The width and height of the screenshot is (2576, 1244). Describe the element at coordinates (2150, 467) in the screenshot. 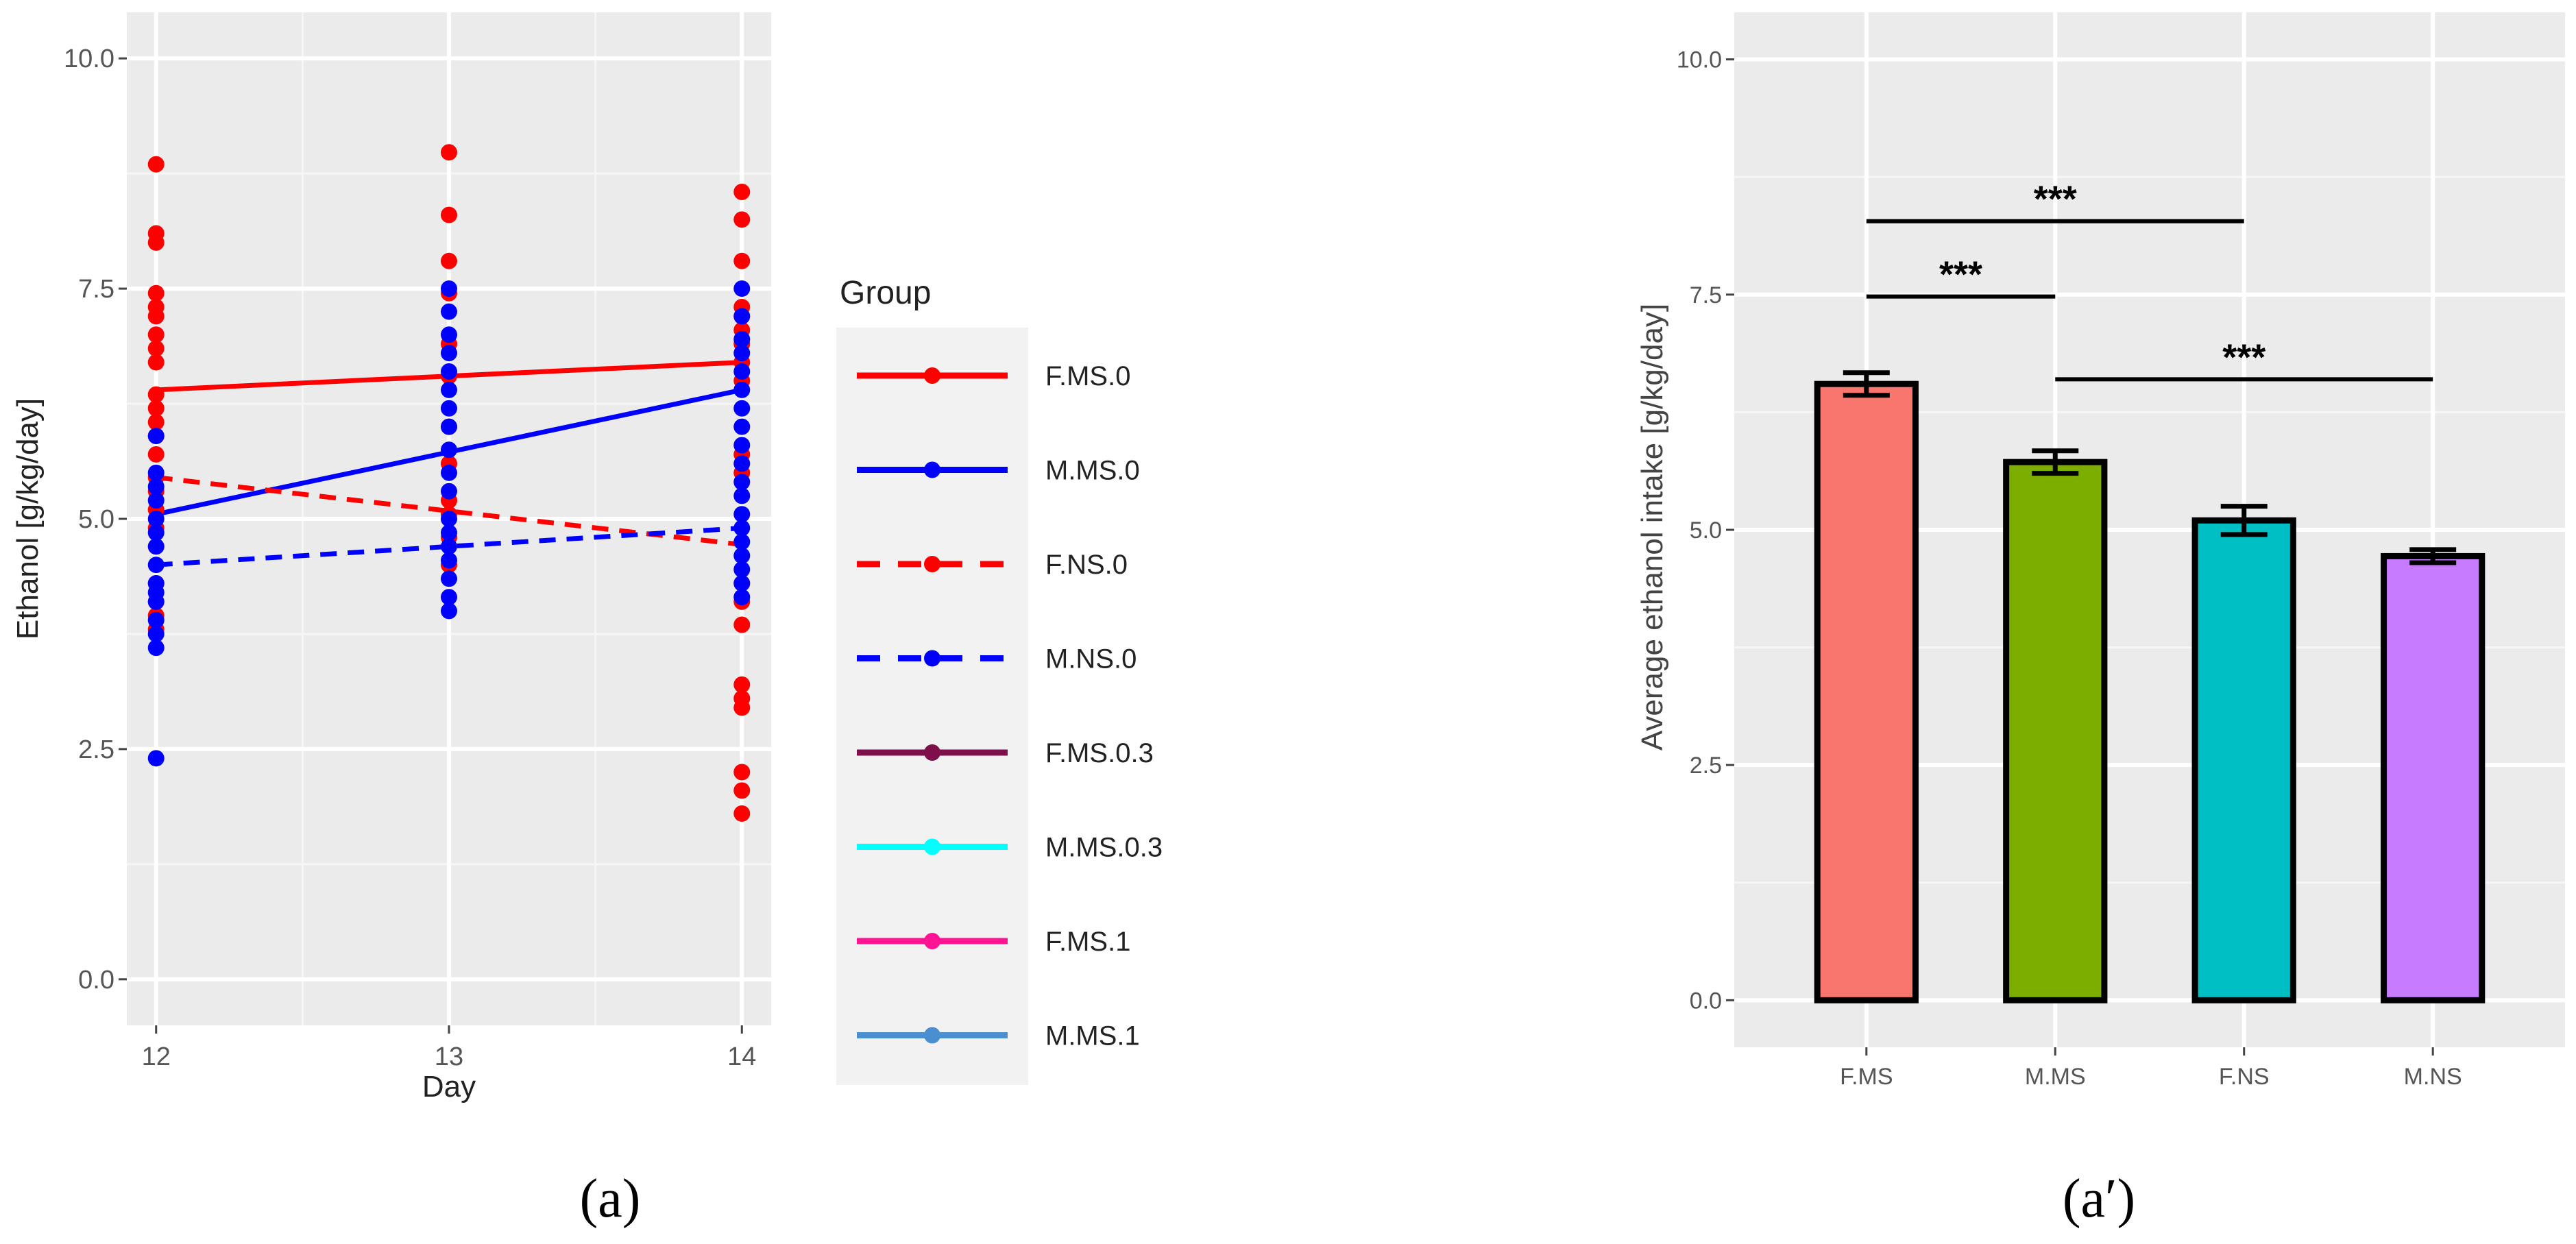

I see `panel-b-error-bars` at that location.